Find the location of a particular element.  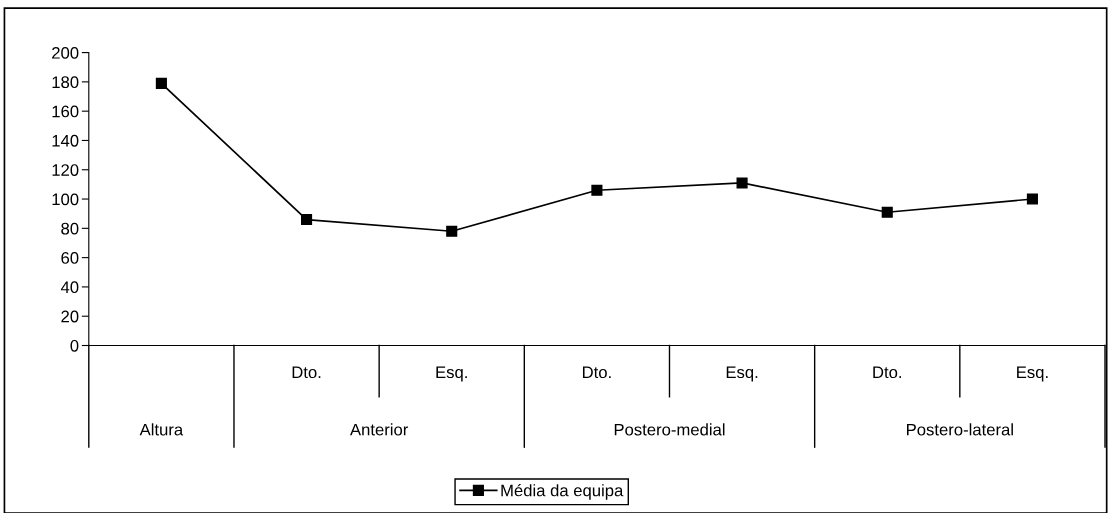

y-tick-label: 180 is located at coordinates (65, 82).